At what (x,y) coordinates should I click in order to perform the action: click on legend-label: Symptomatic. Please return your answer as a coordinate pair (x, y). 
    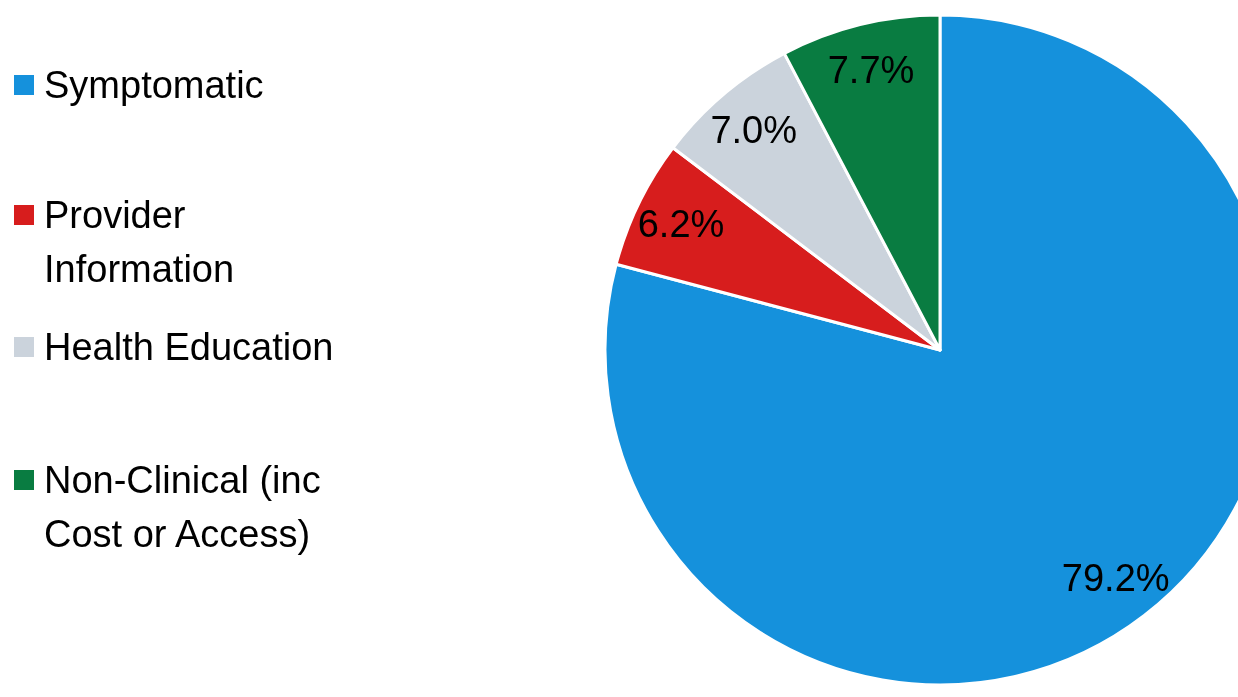
    Looking at the image, I should click on (154, 85).